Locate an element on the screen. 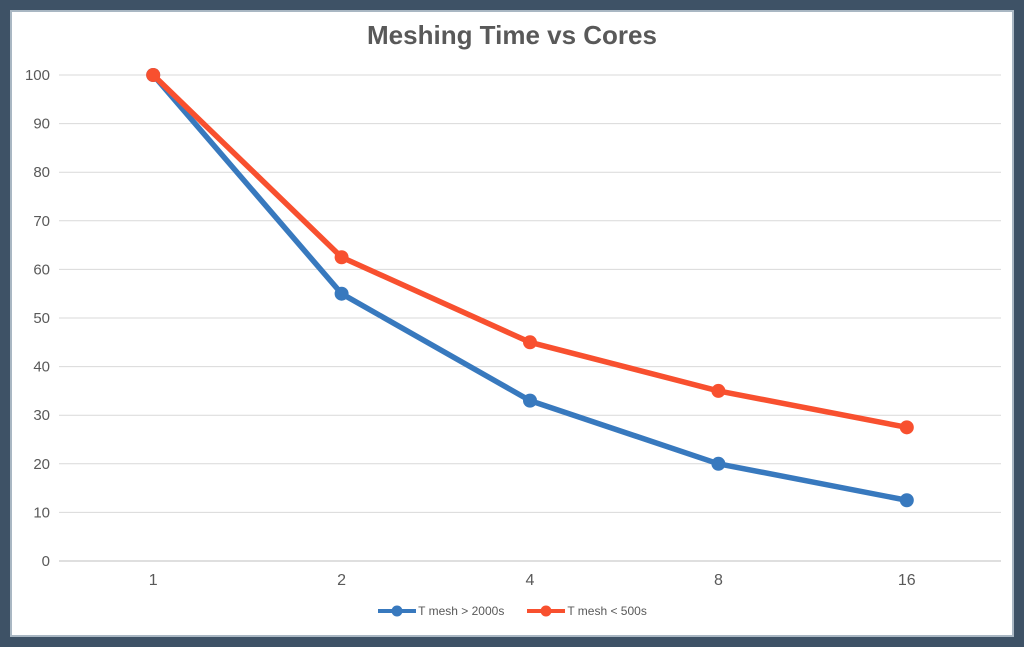 This screenshot has width=1024, height=647. legend: T mesh > 2000s T mesh < 500s is located at coordinates (512, 611).